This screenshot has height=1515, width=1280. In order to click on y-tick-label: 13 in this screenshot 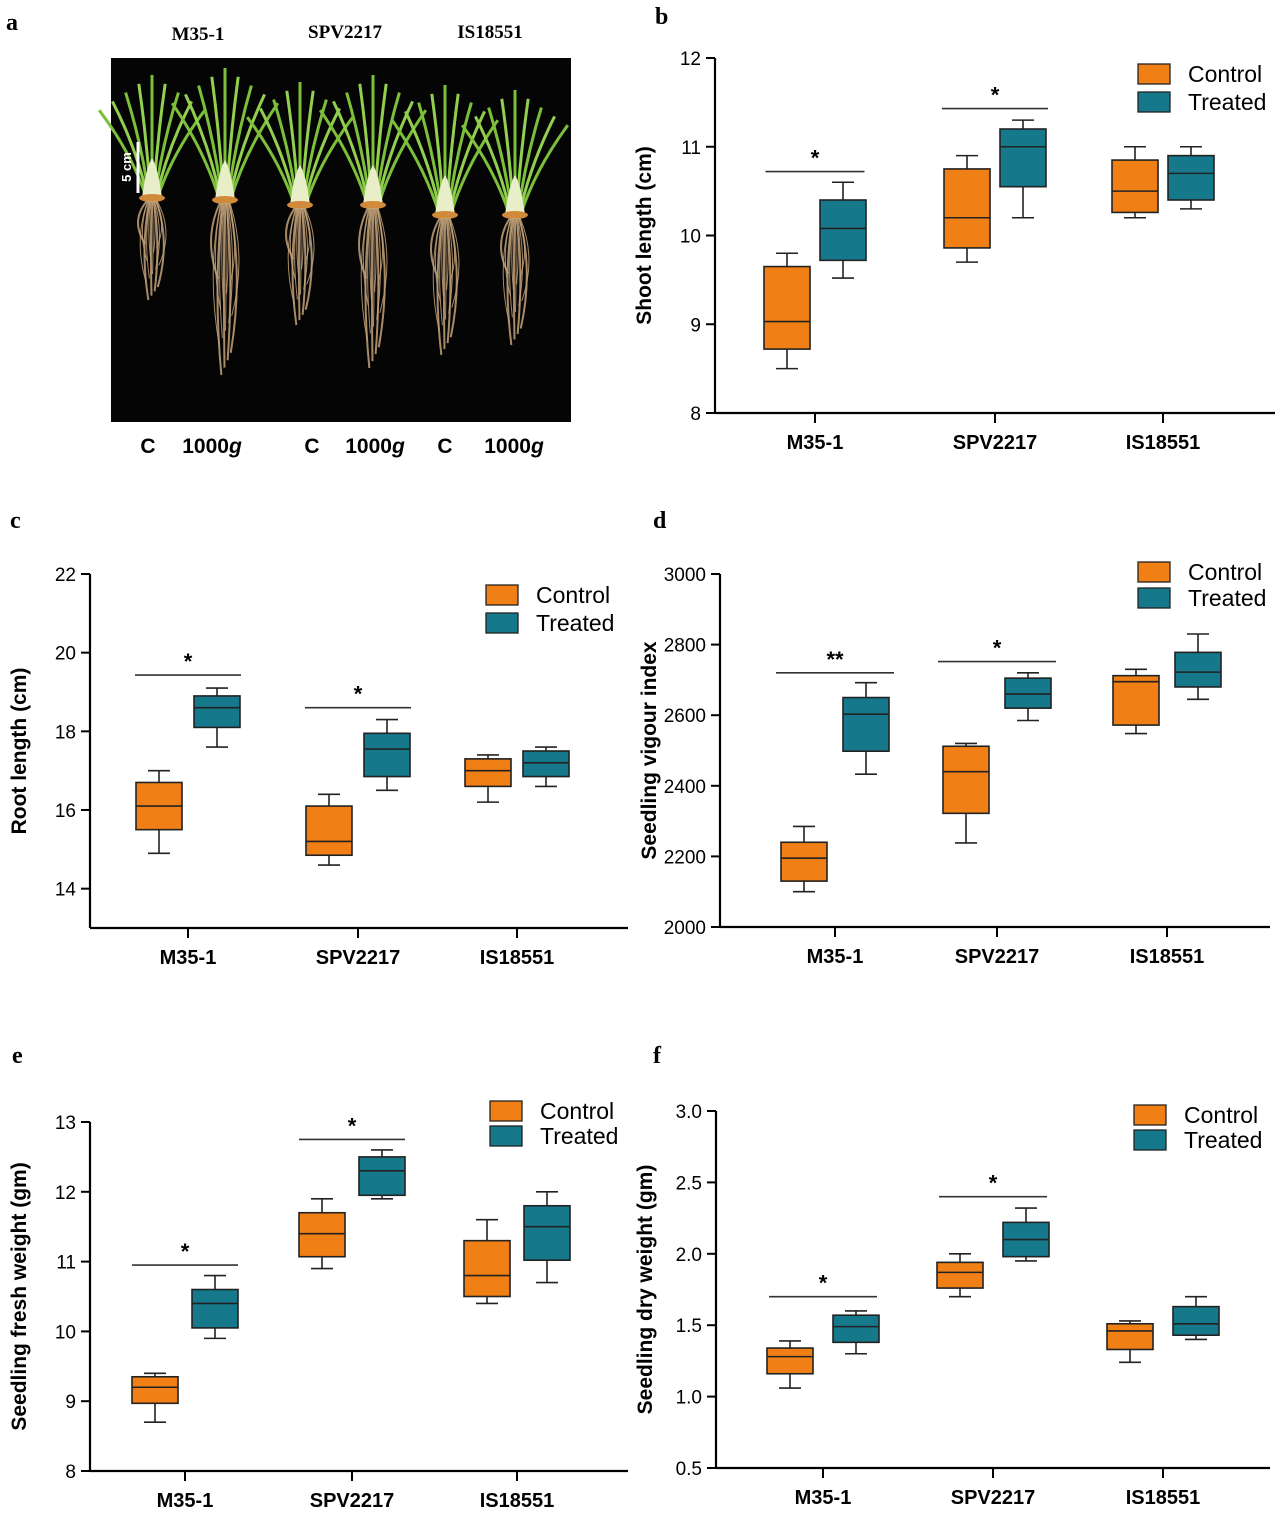, I will do `click(65, 1123)`.